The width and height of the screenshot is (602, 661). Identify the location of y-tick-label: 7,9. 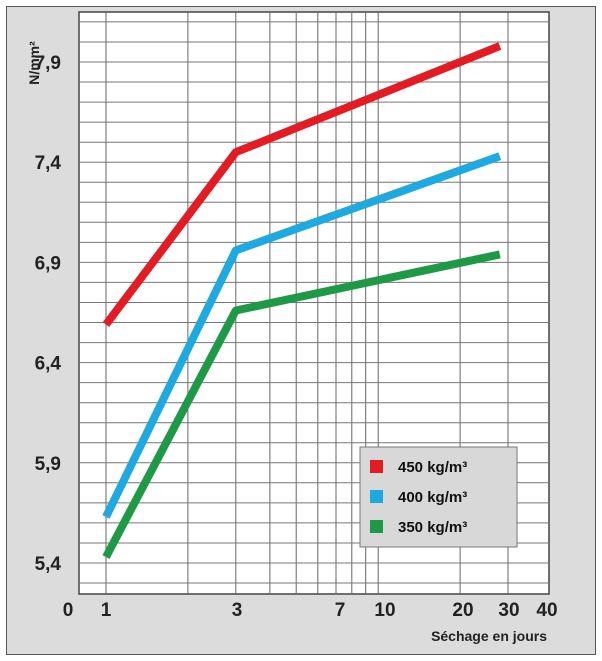
(48, 63).